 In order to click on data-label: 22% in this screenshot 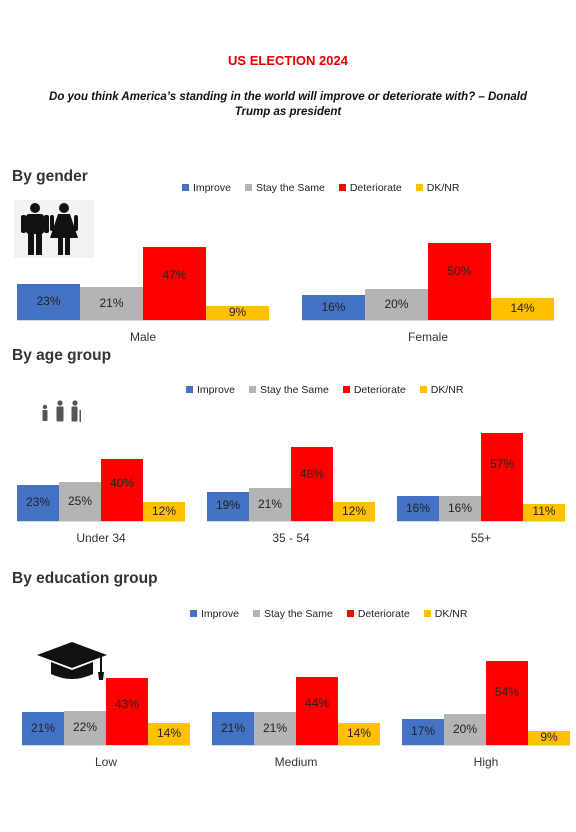, I will do `click(85, 727)`.